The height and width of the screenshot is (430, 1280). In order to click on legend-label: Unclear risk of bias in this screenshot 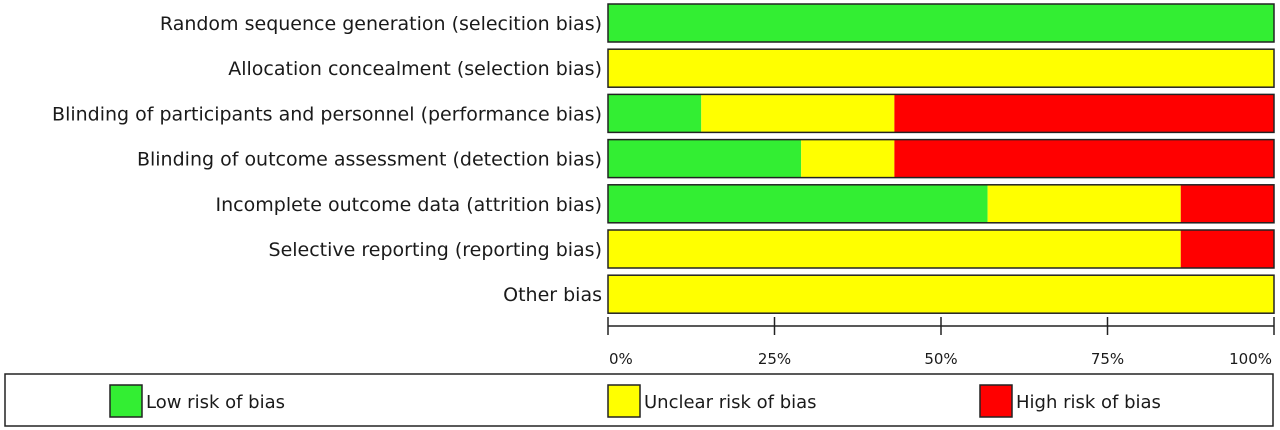, I will do `click(730, 402)`.